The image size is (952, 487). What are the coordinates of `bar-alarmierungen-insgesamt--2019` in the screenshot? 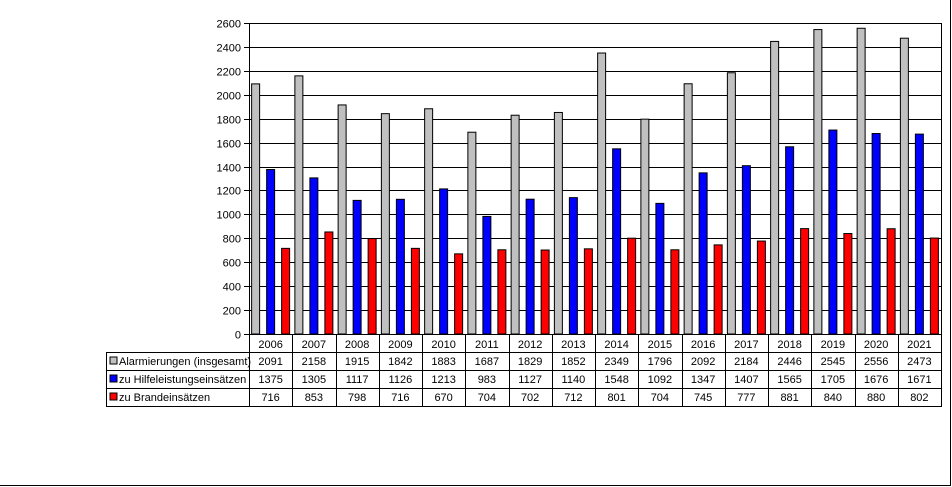 It's located at (818, 182).